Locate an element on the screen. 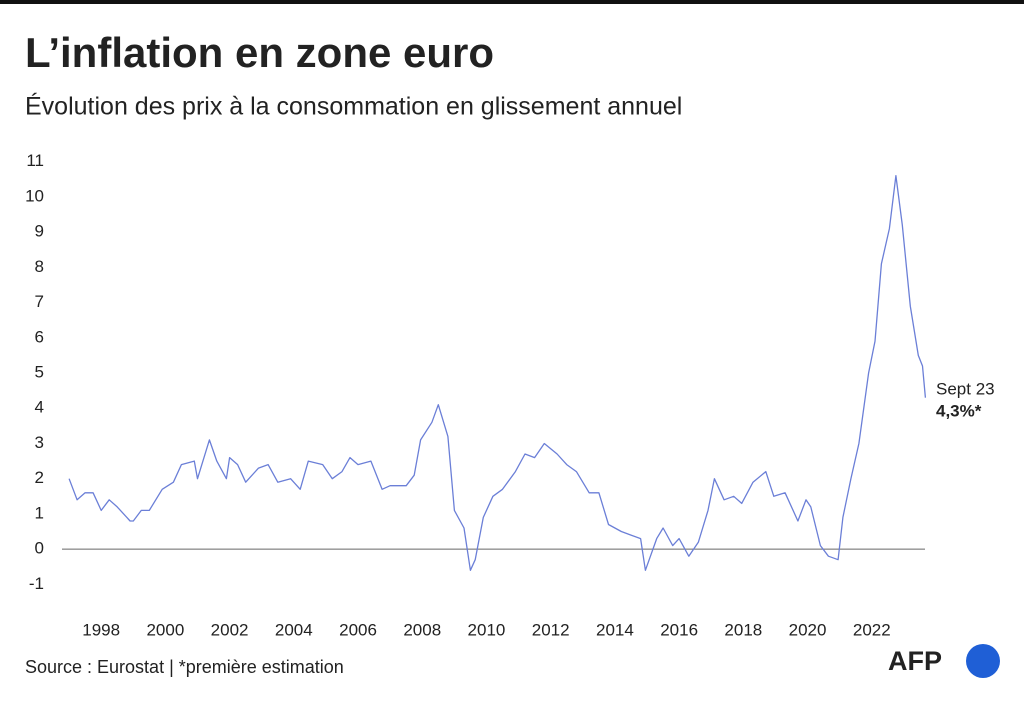 The image size is (1024, 708). x-tick-label: 2006 is located at coordinates (358, 629).